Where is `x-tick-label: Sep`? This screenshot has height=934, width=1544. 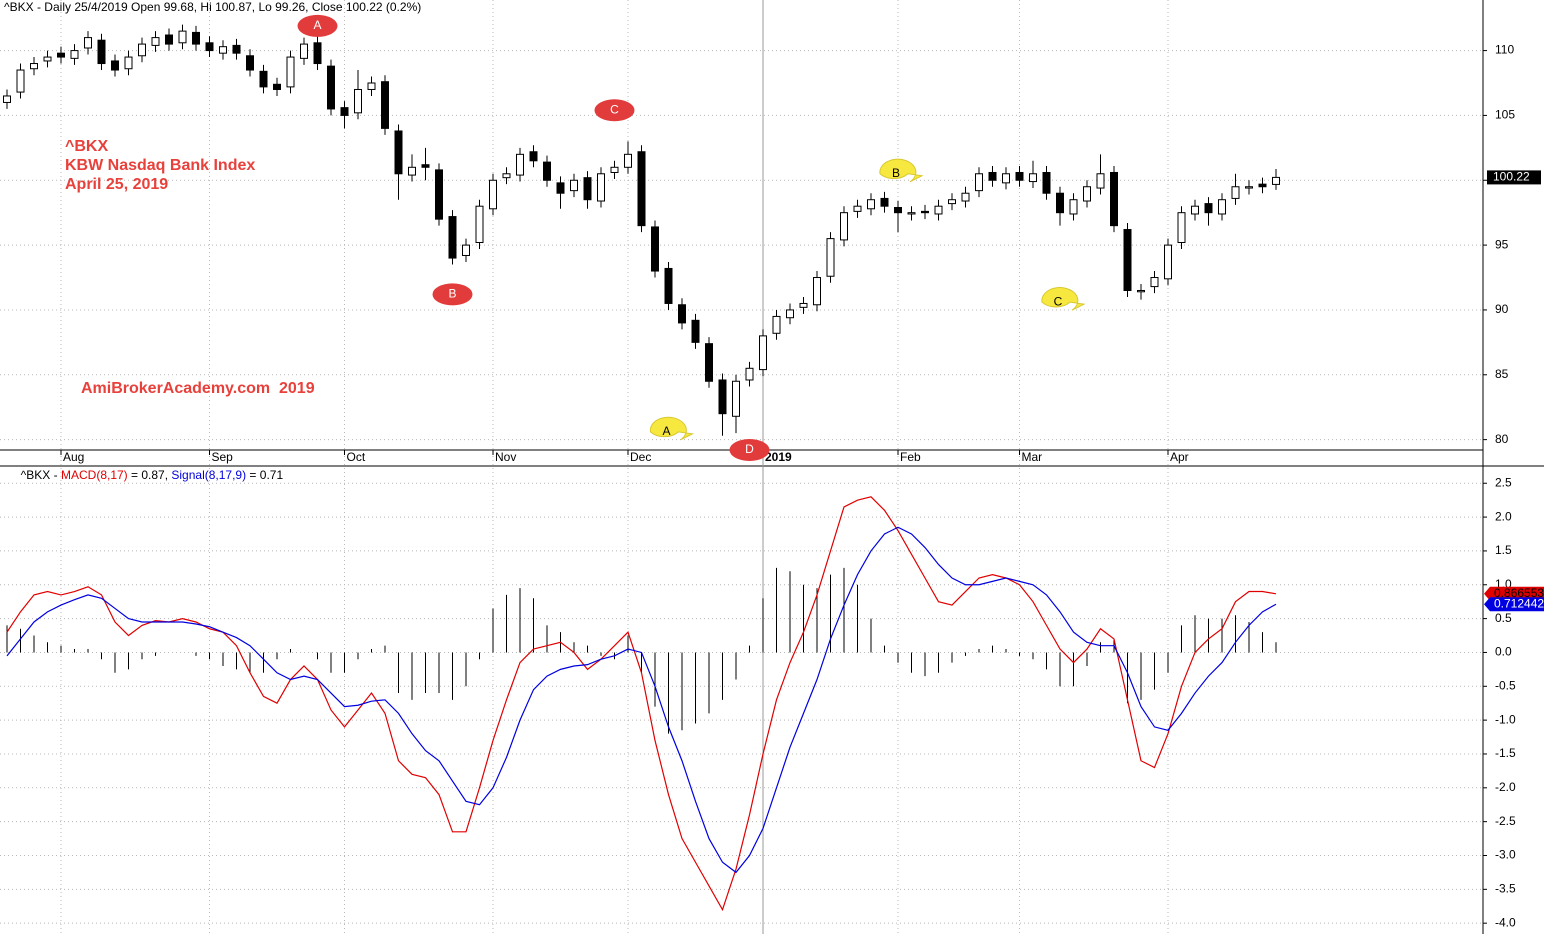 x-tick-label: Sep is located at coordinates (223, 457).